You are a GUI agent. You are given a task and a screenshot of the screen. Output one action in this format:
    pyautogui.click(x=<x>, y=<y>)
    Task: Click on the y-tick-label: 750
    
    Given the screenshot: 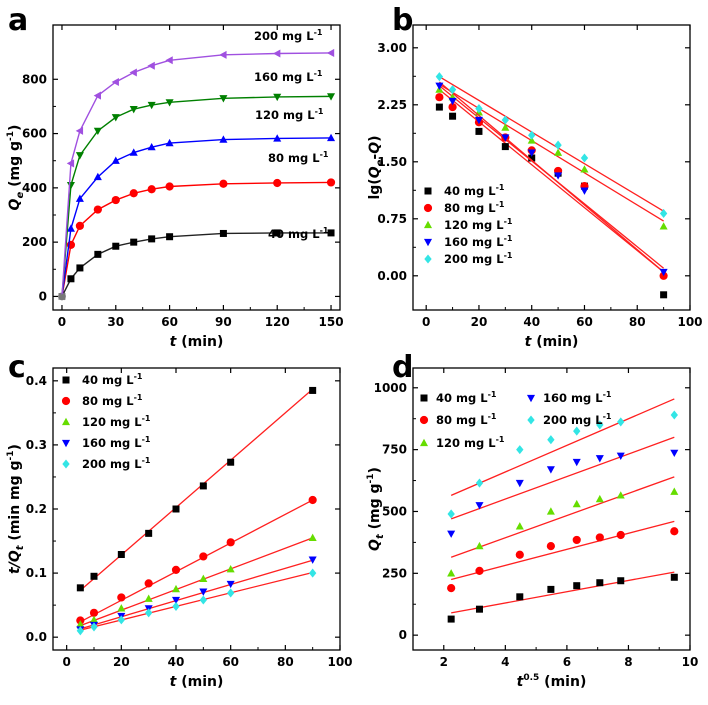 What is the action you would take?
    pyautogui.click(x=394, y=450)
    